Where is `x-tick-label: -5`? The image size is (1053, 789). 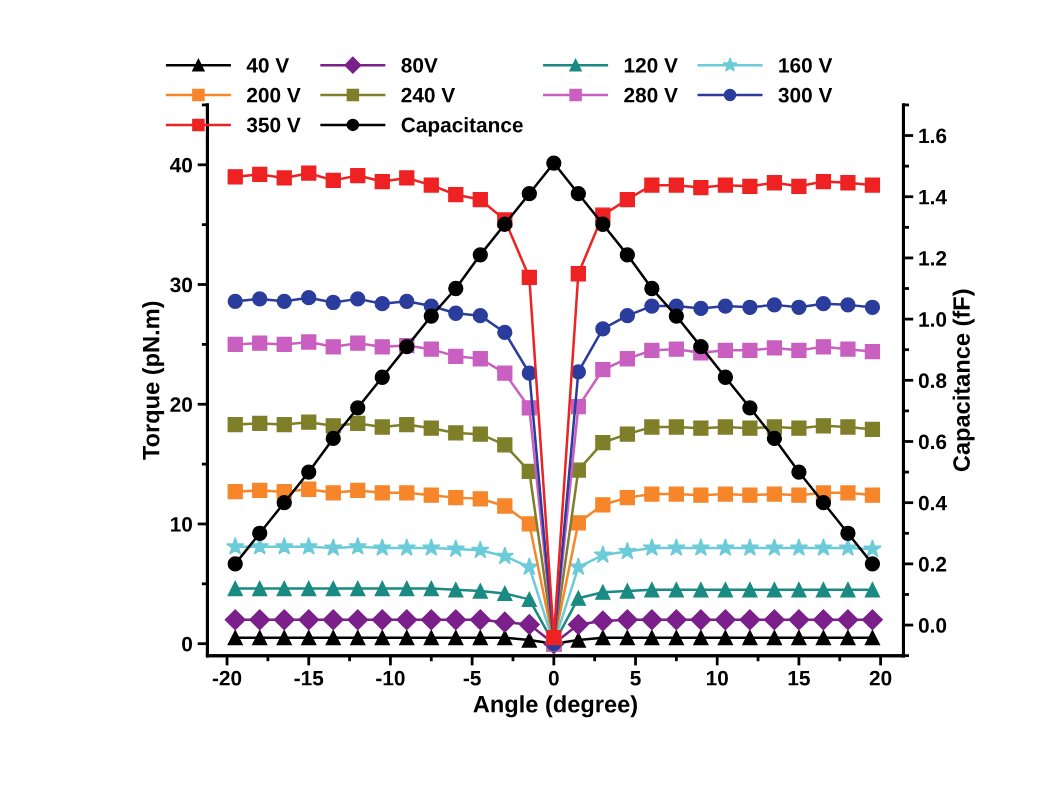 x-tick-label: -5 is located at coordinates (472, 678).